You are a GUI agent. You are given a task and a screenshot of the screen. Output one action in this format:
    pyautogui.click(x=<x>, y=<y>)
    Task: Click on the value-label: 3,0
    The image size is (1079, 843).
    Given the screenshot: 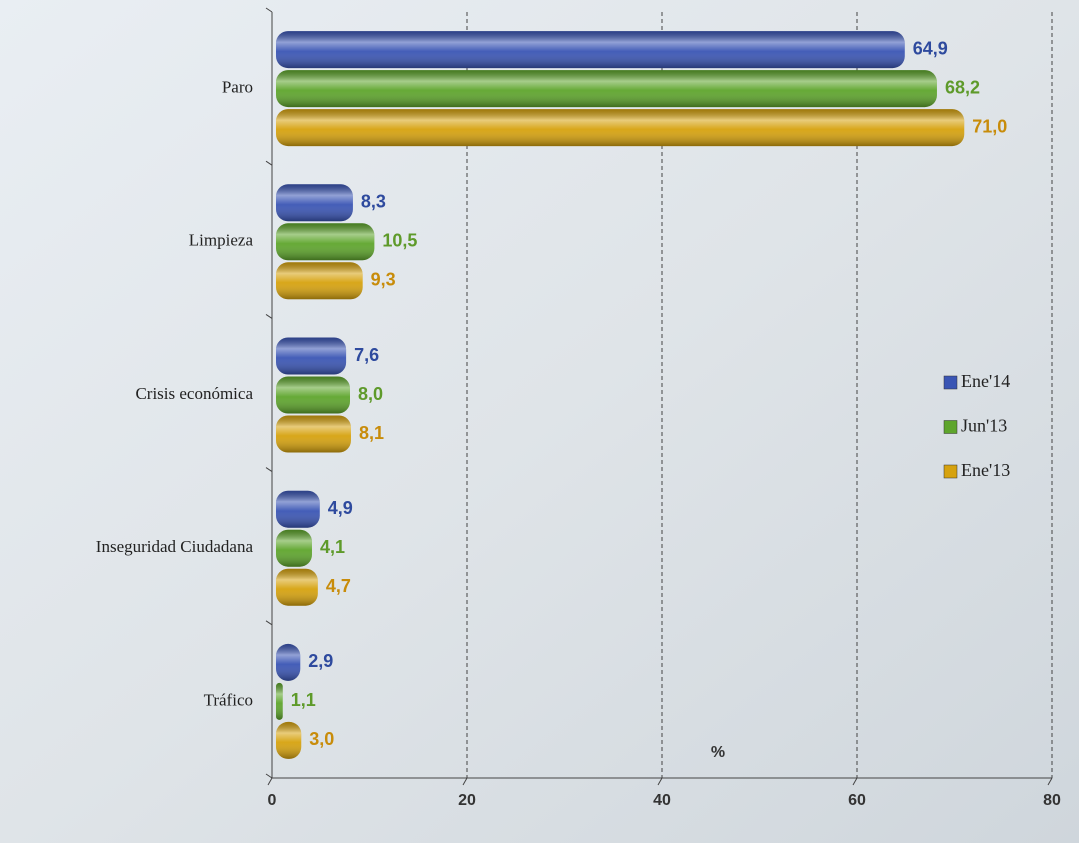 What is the action you would take?
    pyautogui.click(x=321, y=739)
    